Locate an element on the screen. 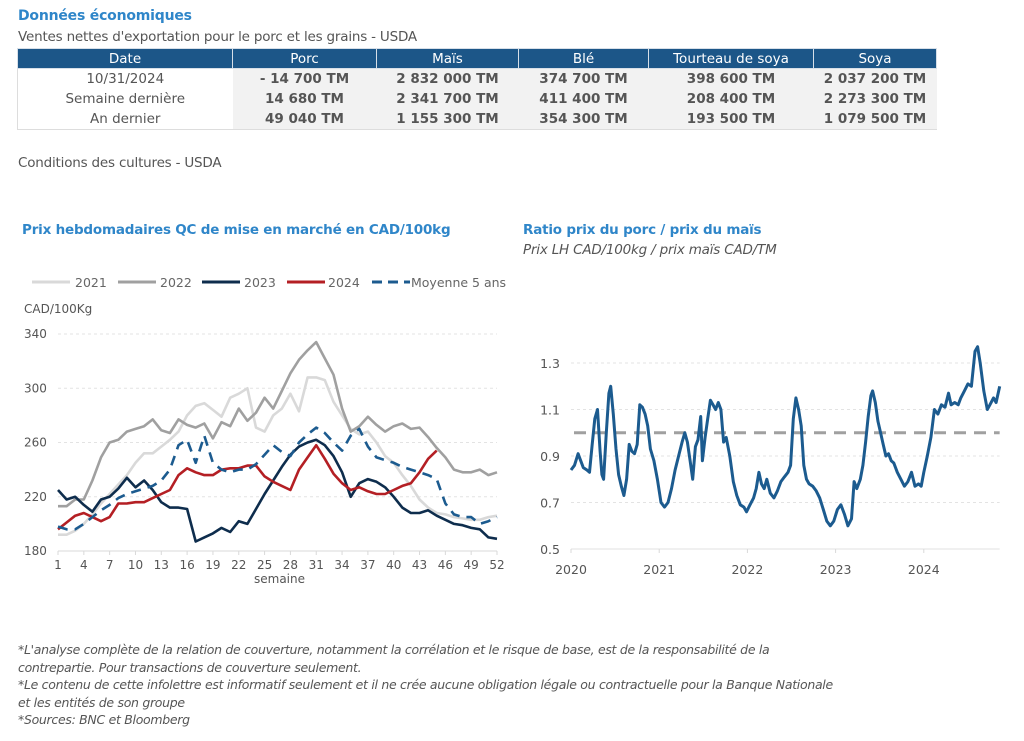 The height and width of the screenshot is (741, 1024). x-tick-label: 7 is located at coordinates (110, 565).